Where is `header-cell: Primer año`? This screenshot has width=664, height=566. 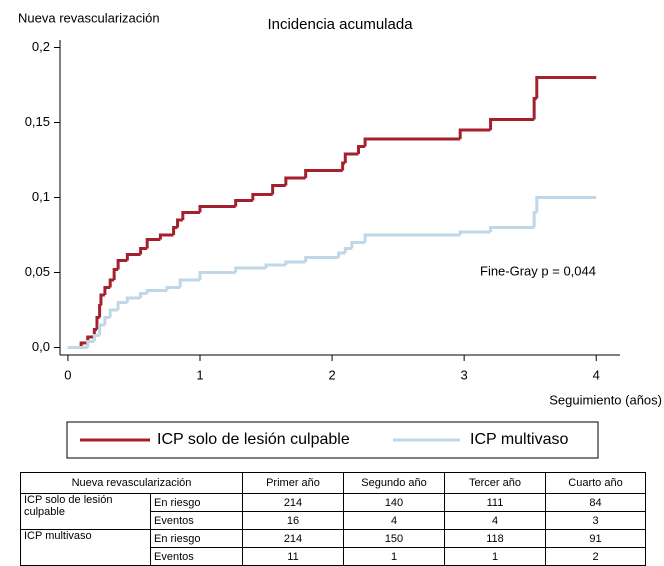
header-cell: Primer año is located at coordinates (293, 483).